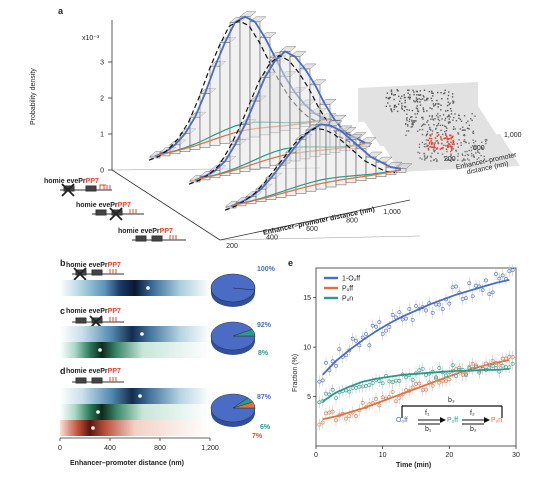 This screenshot has height=485, width=554. I want to click on panel-a-ytick-label: 3, so click(102, 63).